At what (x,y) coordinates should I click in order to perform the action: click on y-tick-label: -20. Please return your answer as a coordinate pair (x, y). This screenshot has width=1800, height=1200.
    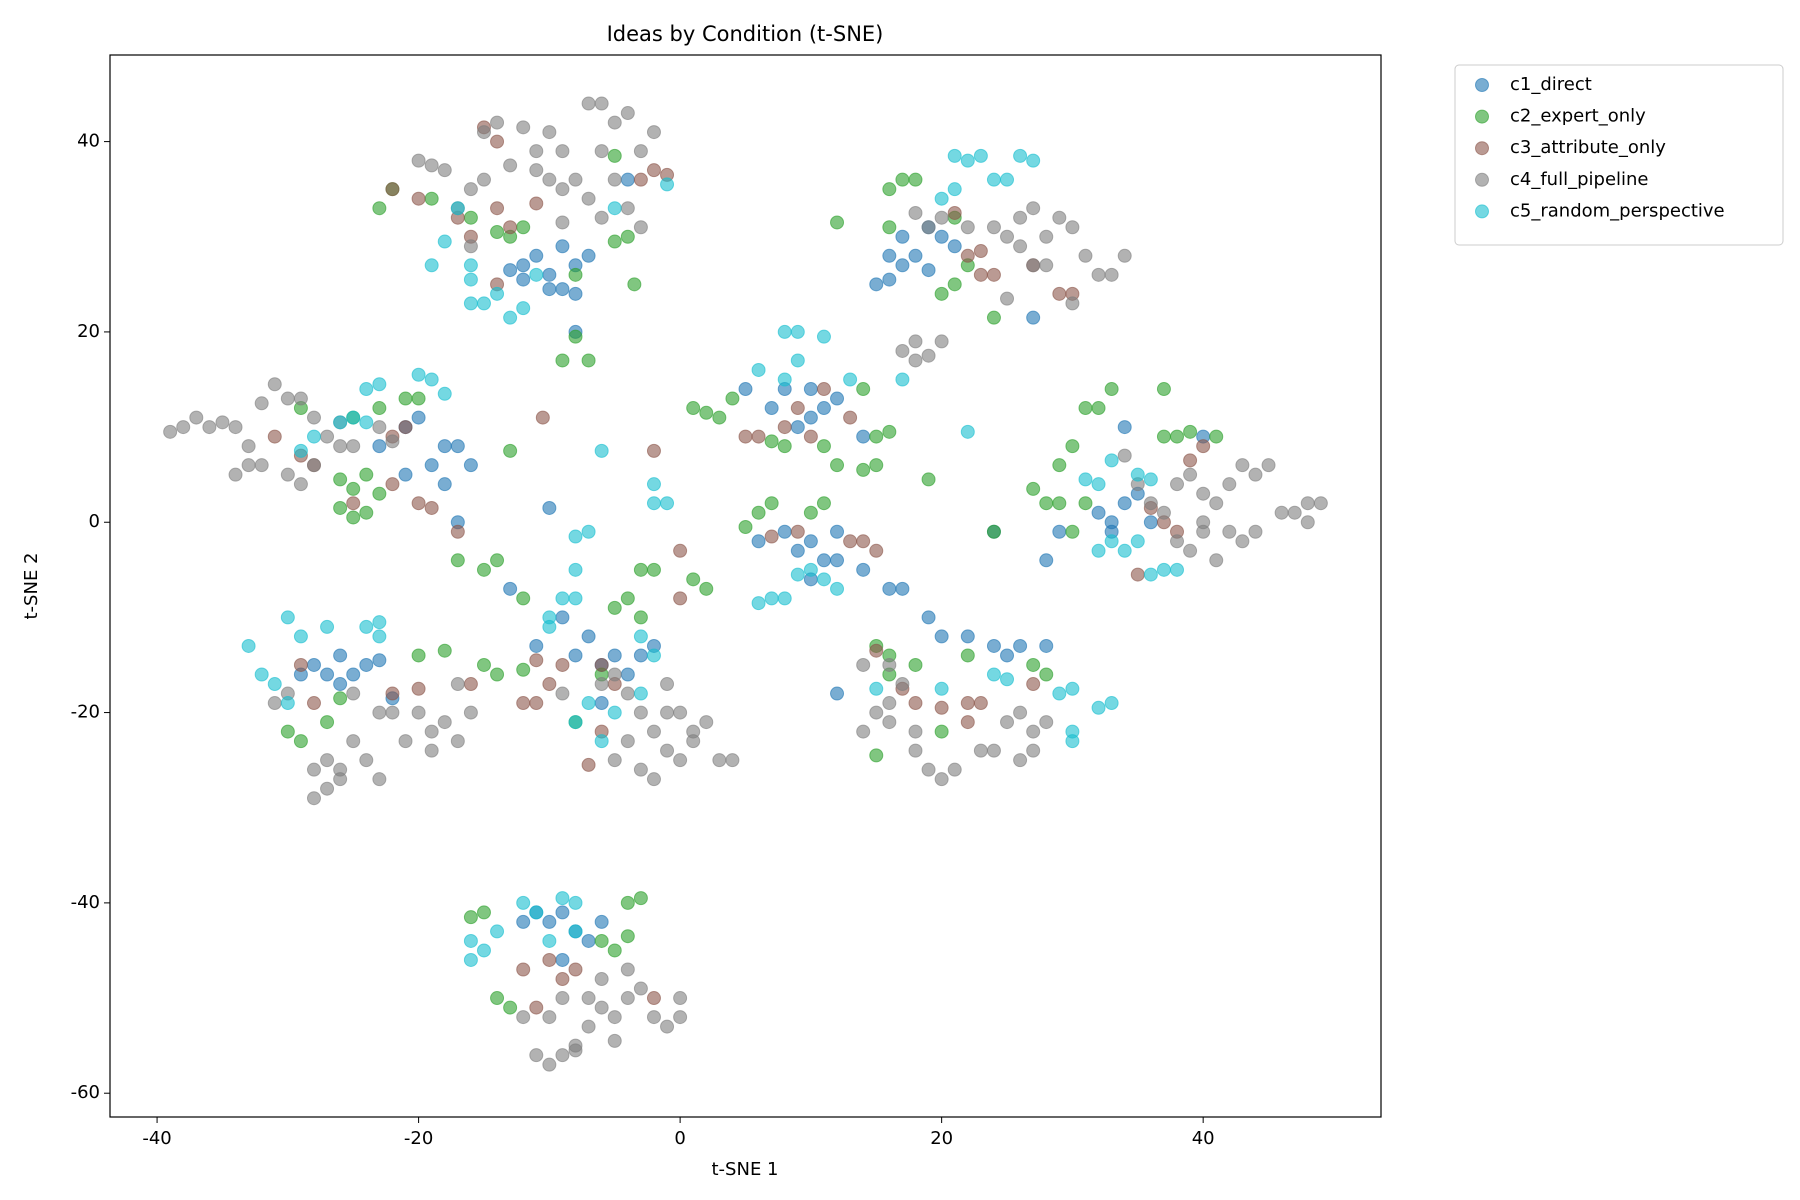
    Looking at the image, I should click on (85, 712).